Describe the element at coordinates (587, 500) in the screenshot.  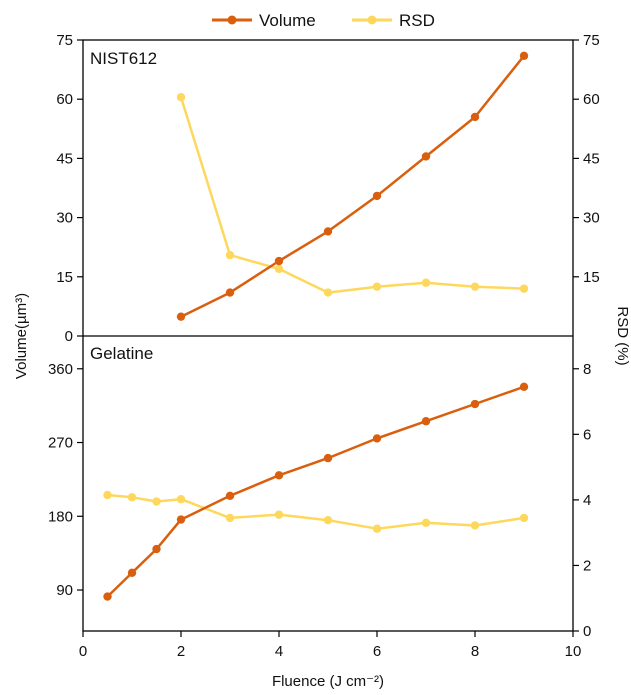
I see `right-y-tick-label: 4` at that location.